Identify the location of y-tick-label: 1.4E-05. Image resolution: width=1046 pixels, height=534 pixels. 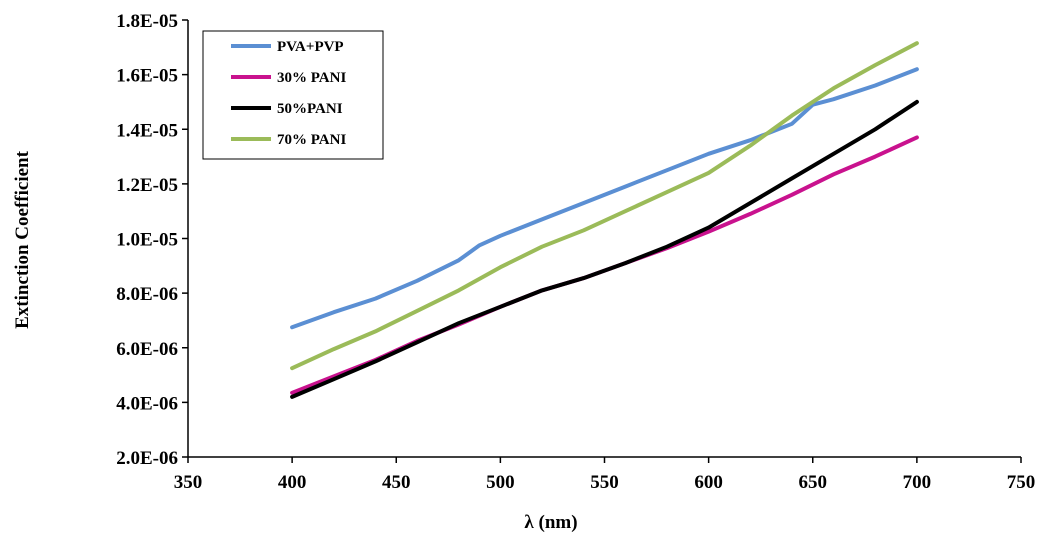
(147, 130).